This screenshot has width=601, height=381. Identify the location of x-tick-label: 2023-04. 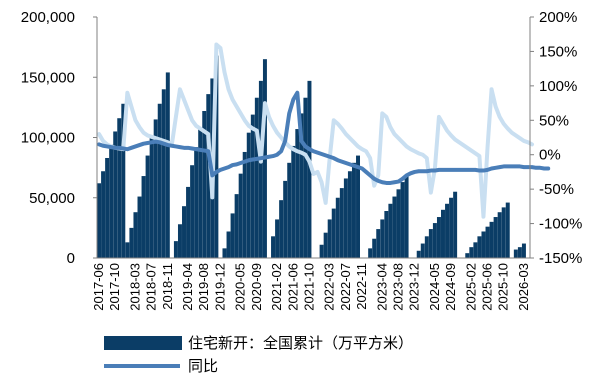
(381, 287).